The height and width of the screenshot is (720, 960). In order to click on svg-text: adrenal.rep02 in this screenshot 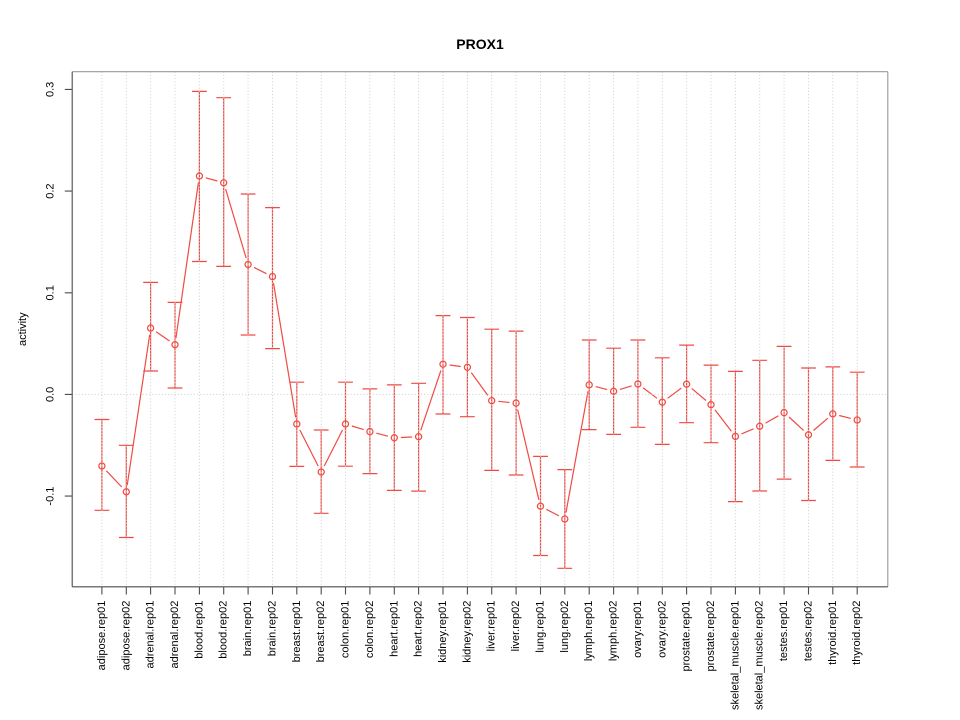, I will do `click(175, 635)`.